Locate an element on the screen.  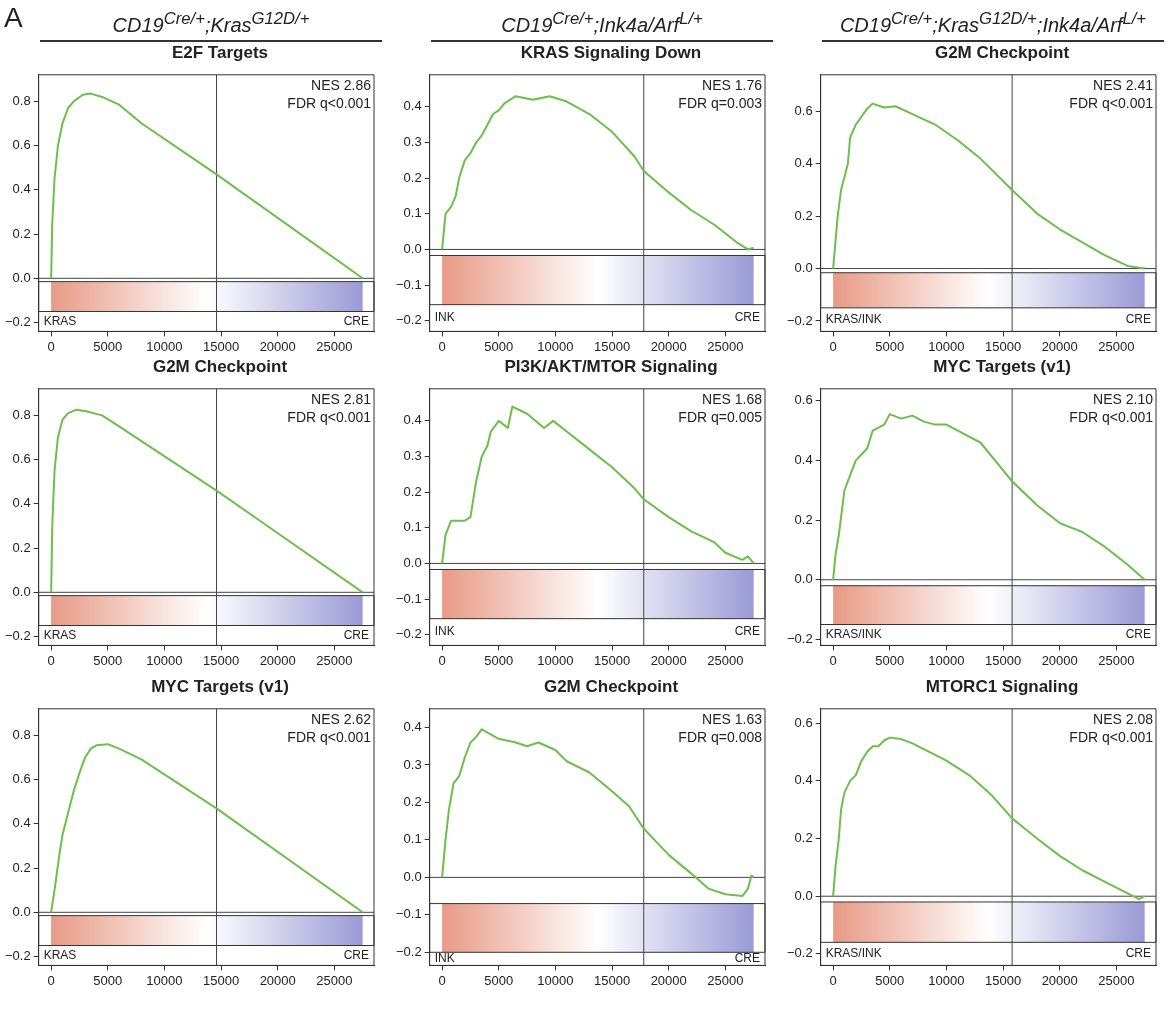
annotation: NES 2.81 is located at coordinates (341, 398).